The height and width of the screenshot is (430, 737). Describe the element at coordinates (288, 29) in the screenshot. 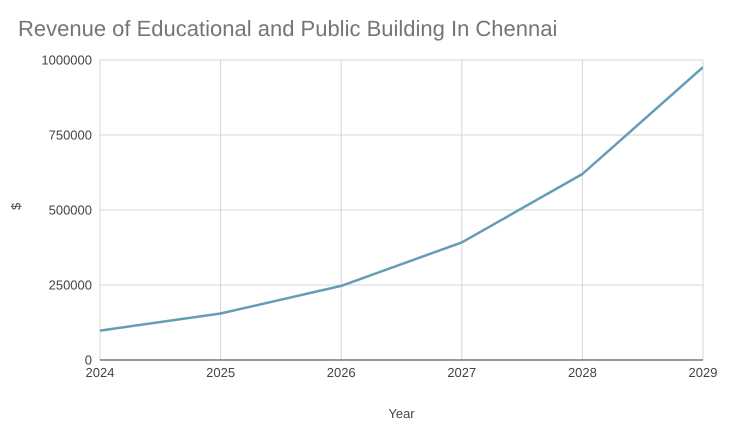

I see `chart-title: Revenue of Educational and Public Building In Chennai` at that location.